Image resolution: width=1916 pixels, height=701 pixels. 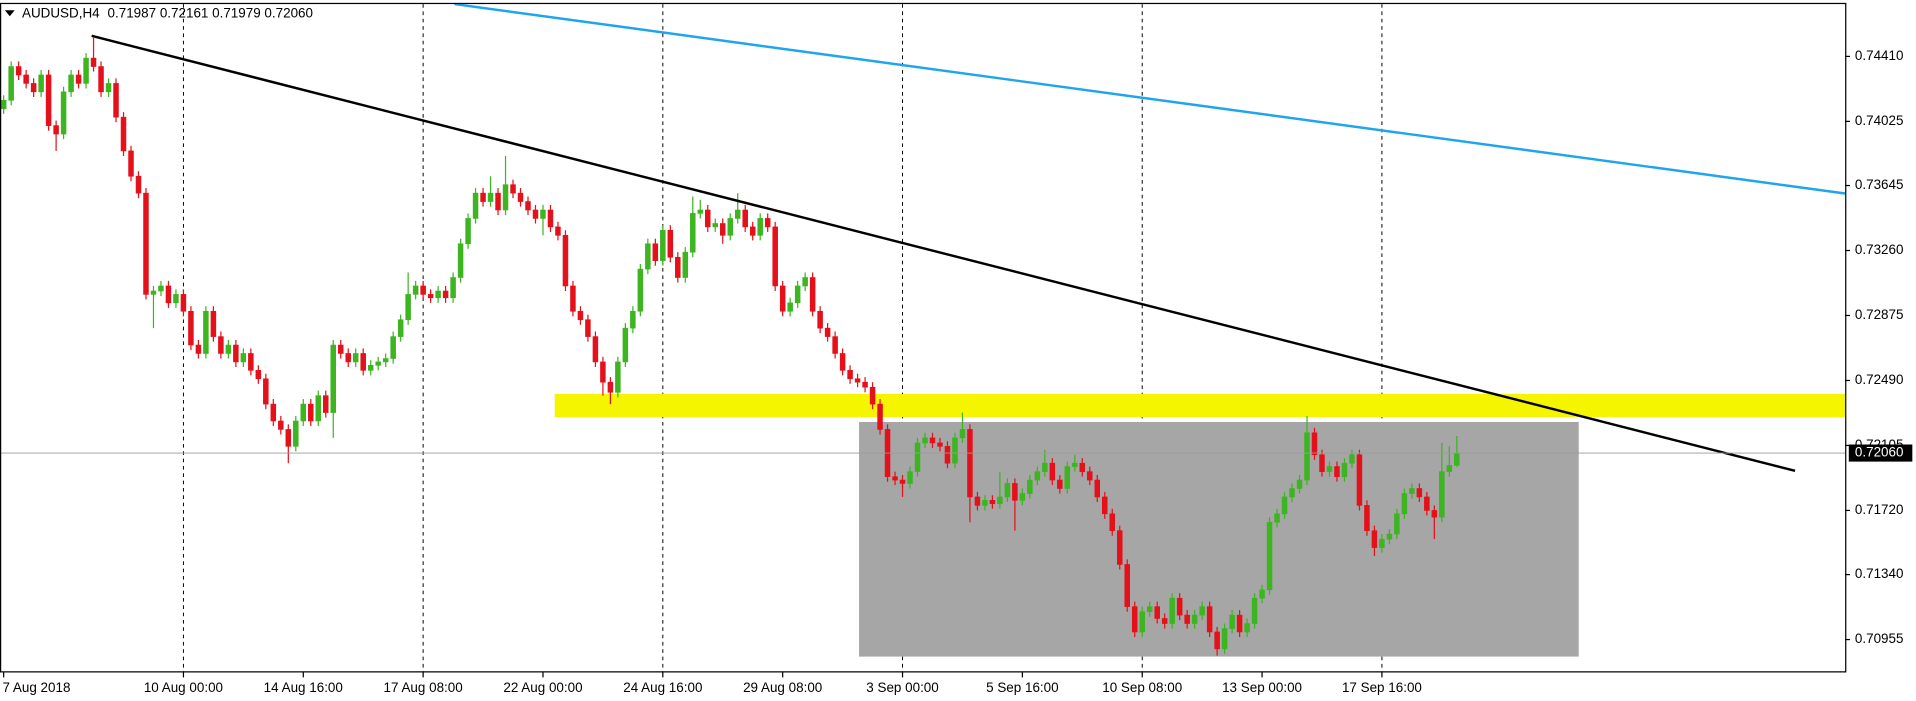 I want to click on y-tick-label: 0.73260, so click(x=1879, y=249).